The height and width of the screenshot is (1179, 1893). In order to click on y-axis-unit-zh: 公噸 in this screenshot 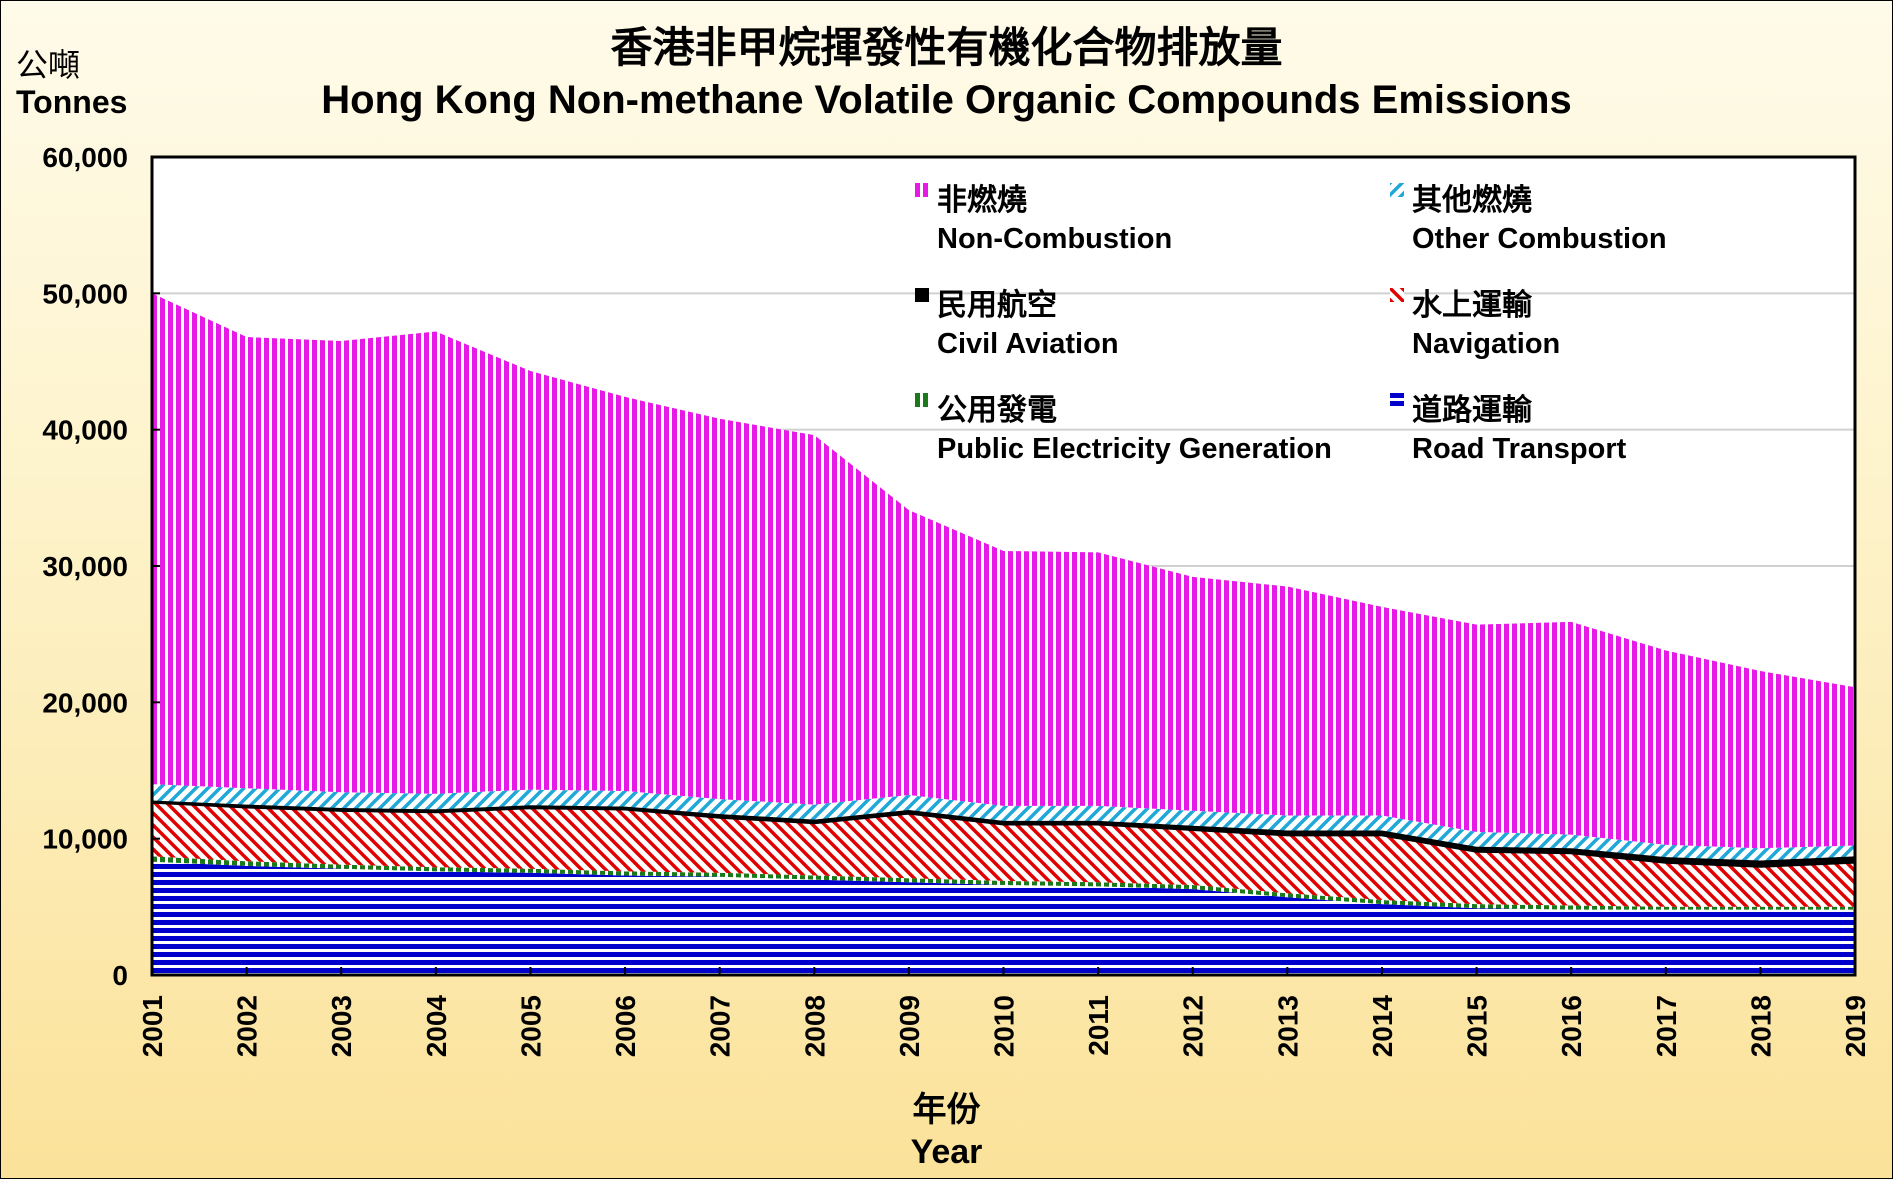, I will do `click(48, 65)`.